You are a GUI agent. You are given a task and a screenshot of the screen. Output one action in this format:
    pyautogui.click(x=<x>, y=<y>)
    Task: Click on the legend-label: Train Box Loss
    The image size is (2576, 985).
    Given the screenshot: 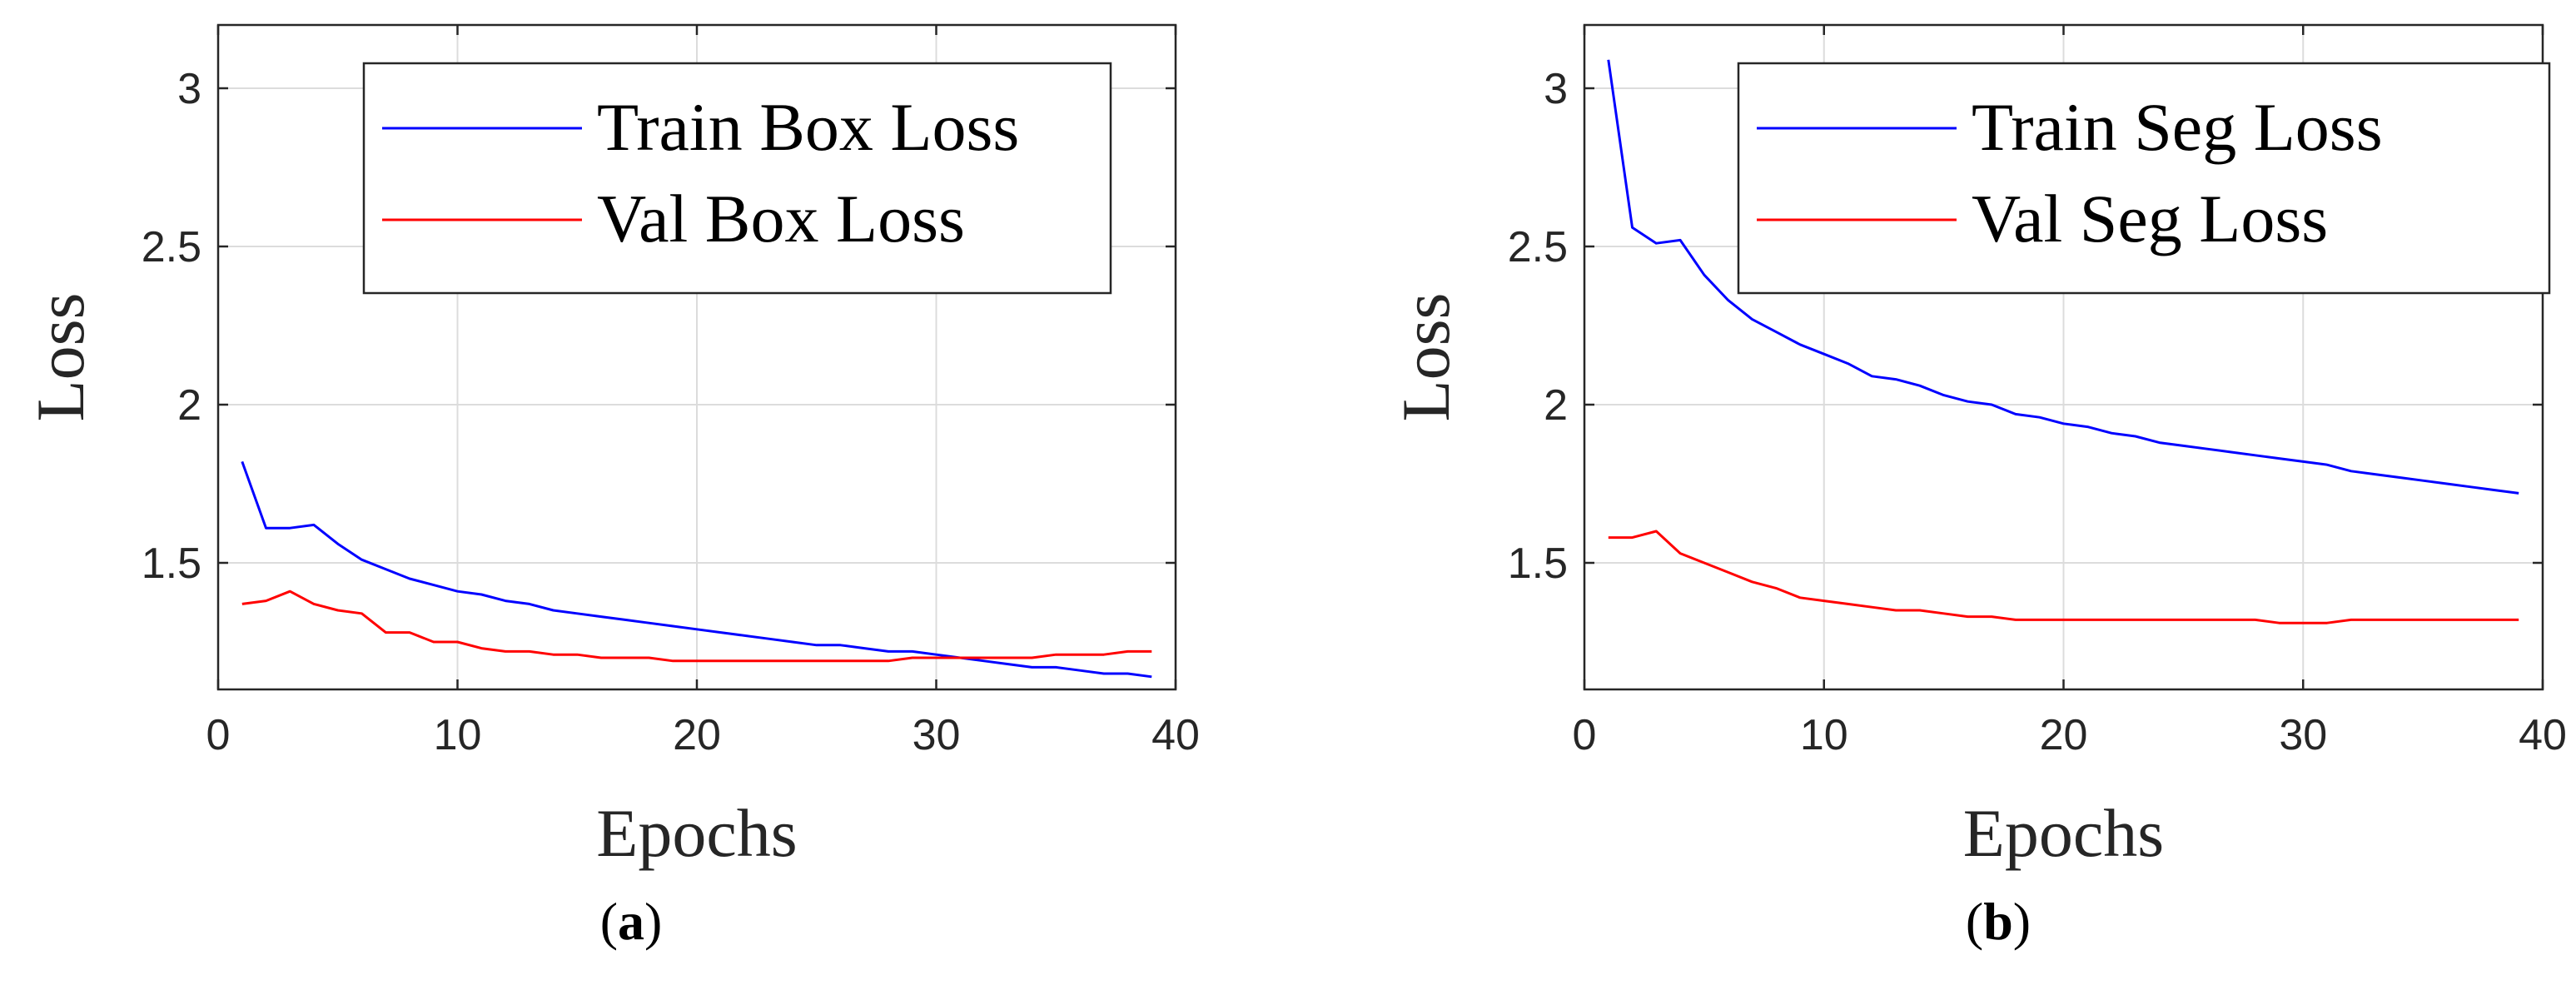 What is the action you would take?
    pyautogui.click(x=808, y=127)
    